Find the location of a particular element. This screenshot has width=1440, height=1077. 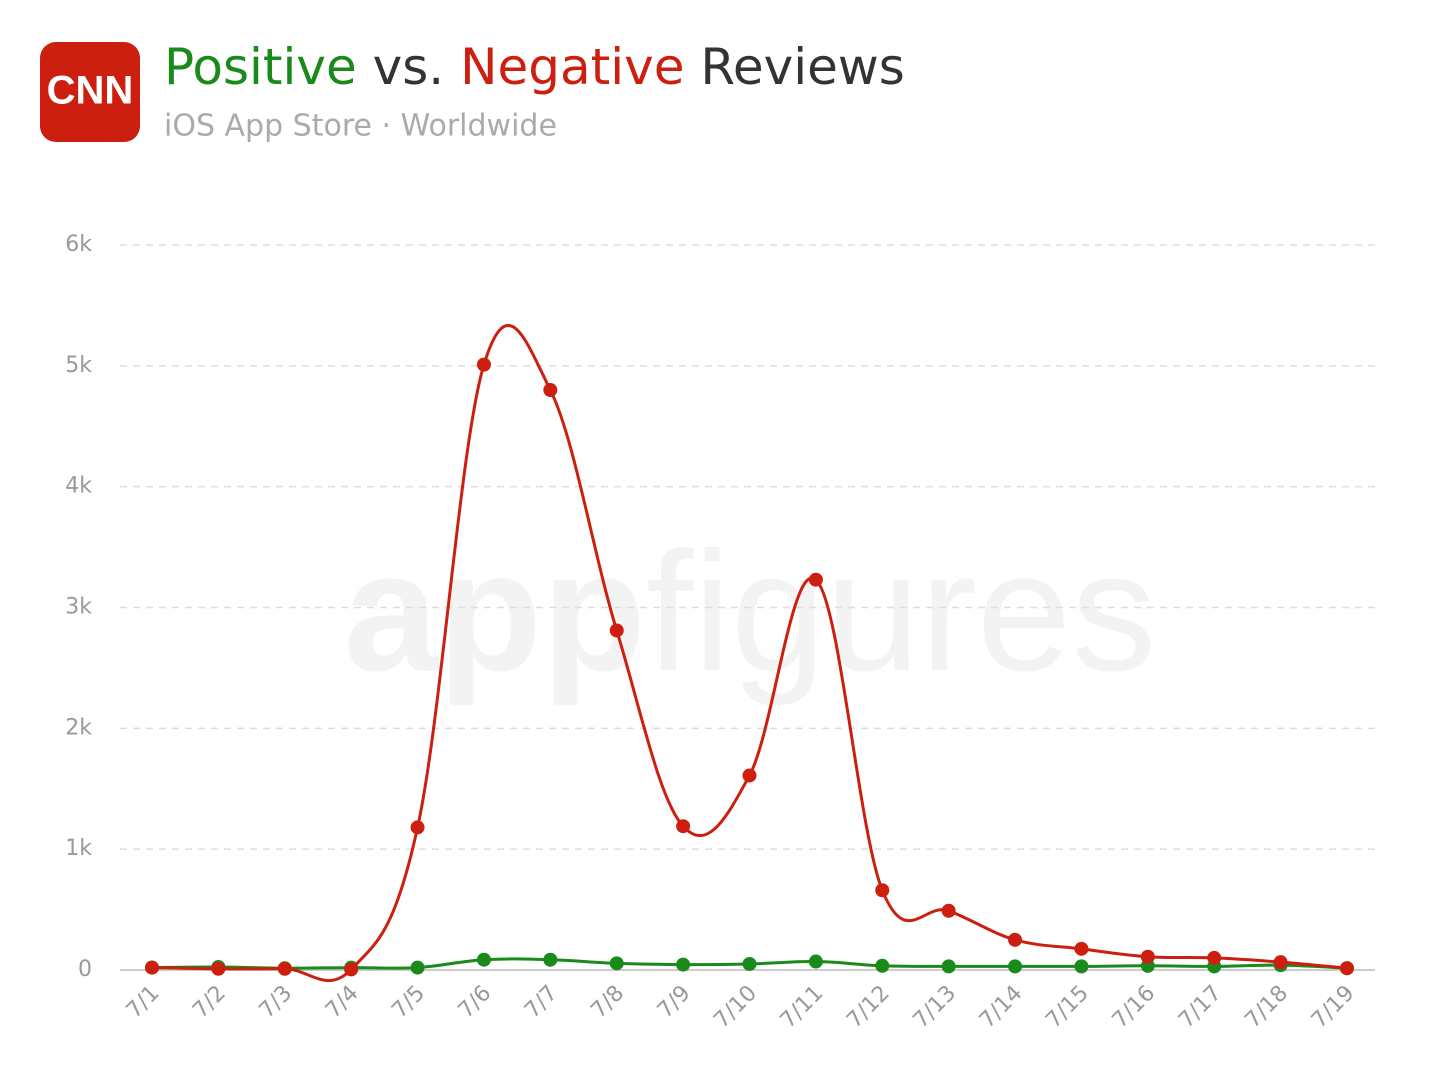

y-tick-label: 3k is located at coordinates (78, 607).